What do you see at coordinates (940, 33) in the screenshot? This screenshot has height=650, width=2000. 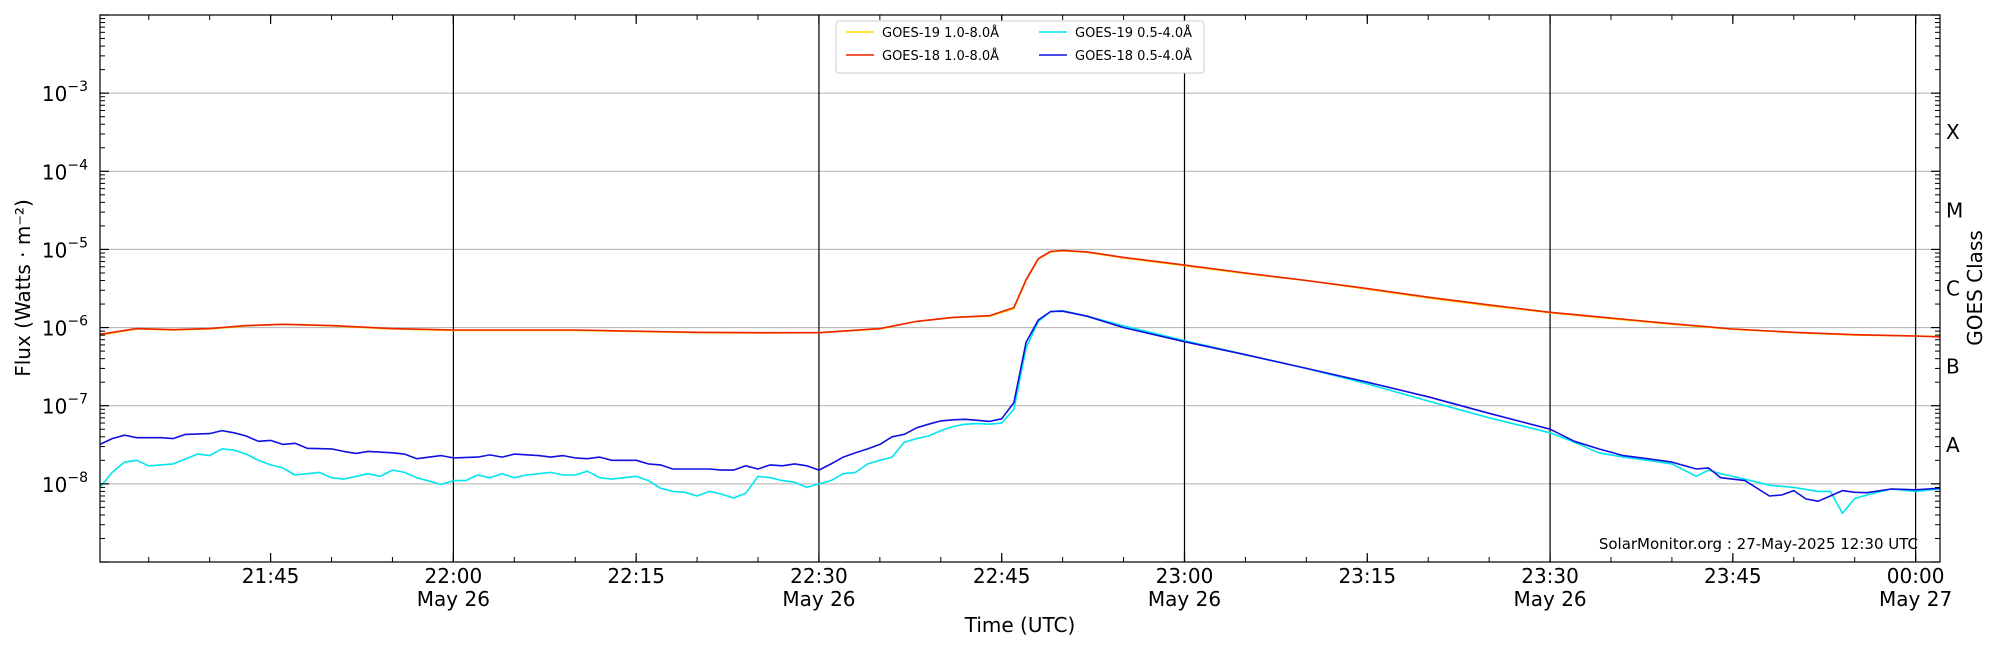 I see `legend-label: GOES-19 1.0-8.0Å` at bounding box center [940, 33].